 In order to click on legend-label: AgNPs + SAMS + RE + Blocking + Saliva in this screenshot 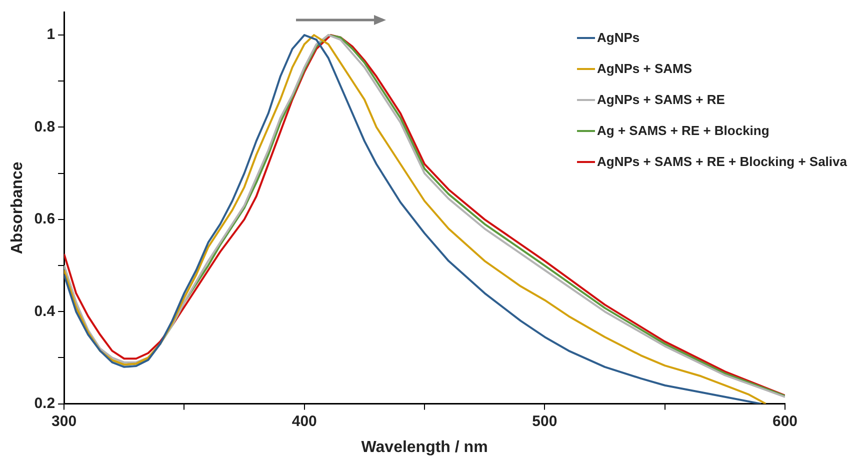, I will do `click(722, 161)`.